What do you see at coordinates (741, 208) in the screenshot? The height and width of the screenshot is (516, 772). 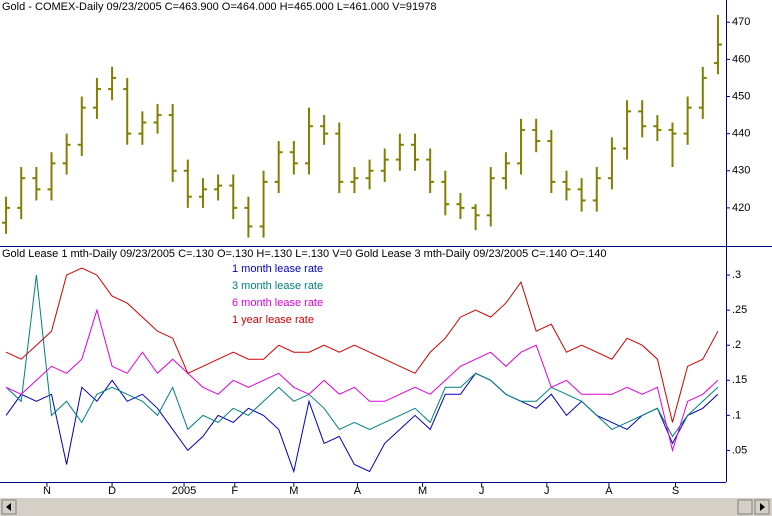 I see `y-tick-label: 420` at bounding box center [741, 208].